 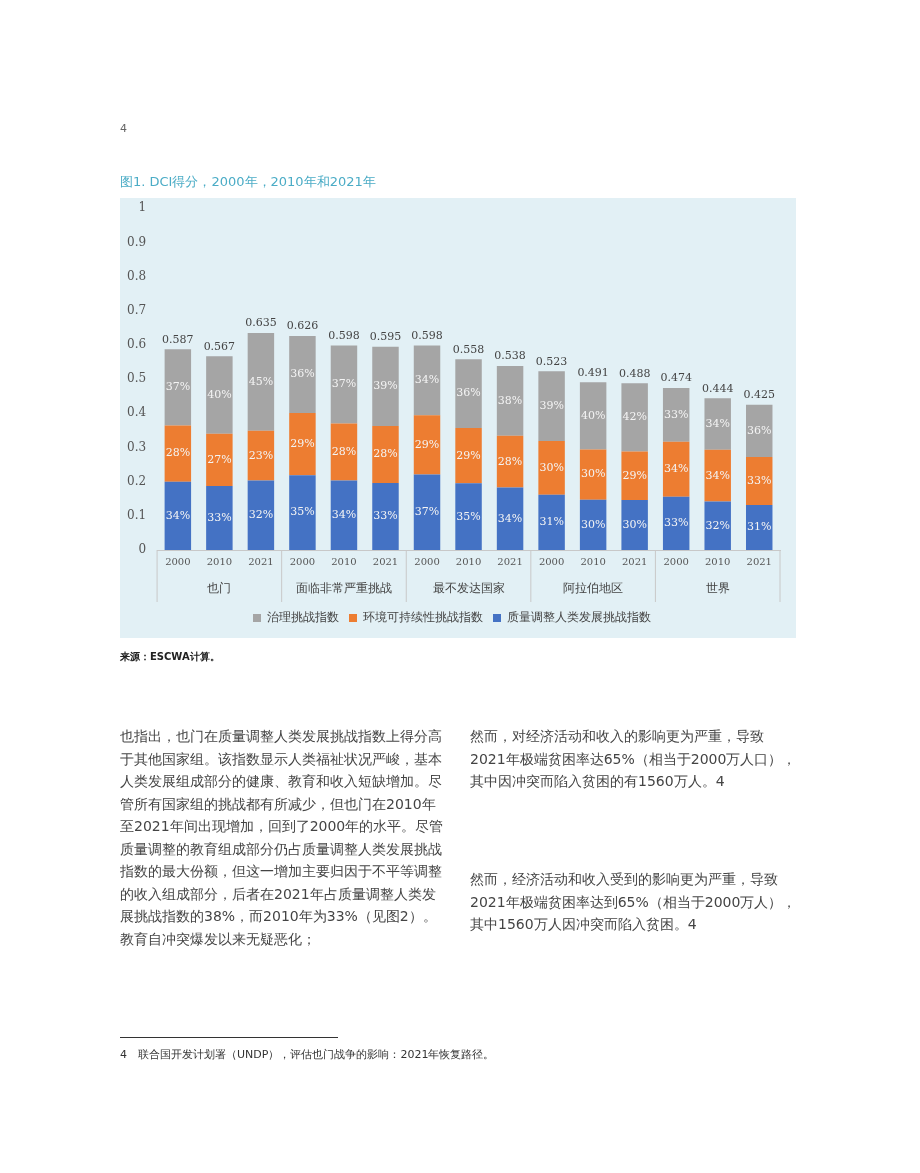 I want to click on y-tick-label: 0.1, so click(x=136, y=514).